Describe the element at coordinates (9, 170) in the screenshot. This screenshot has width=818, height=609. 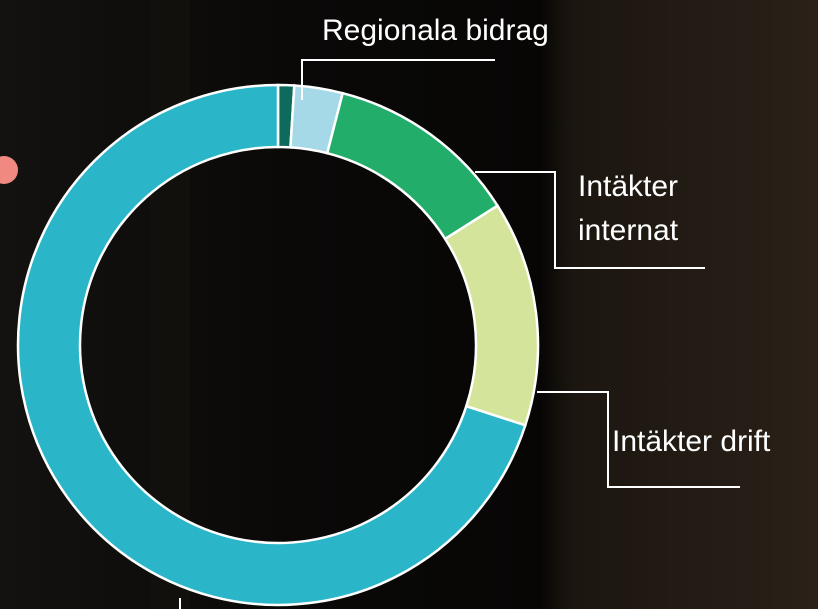
I see `decor-dot` at that location.